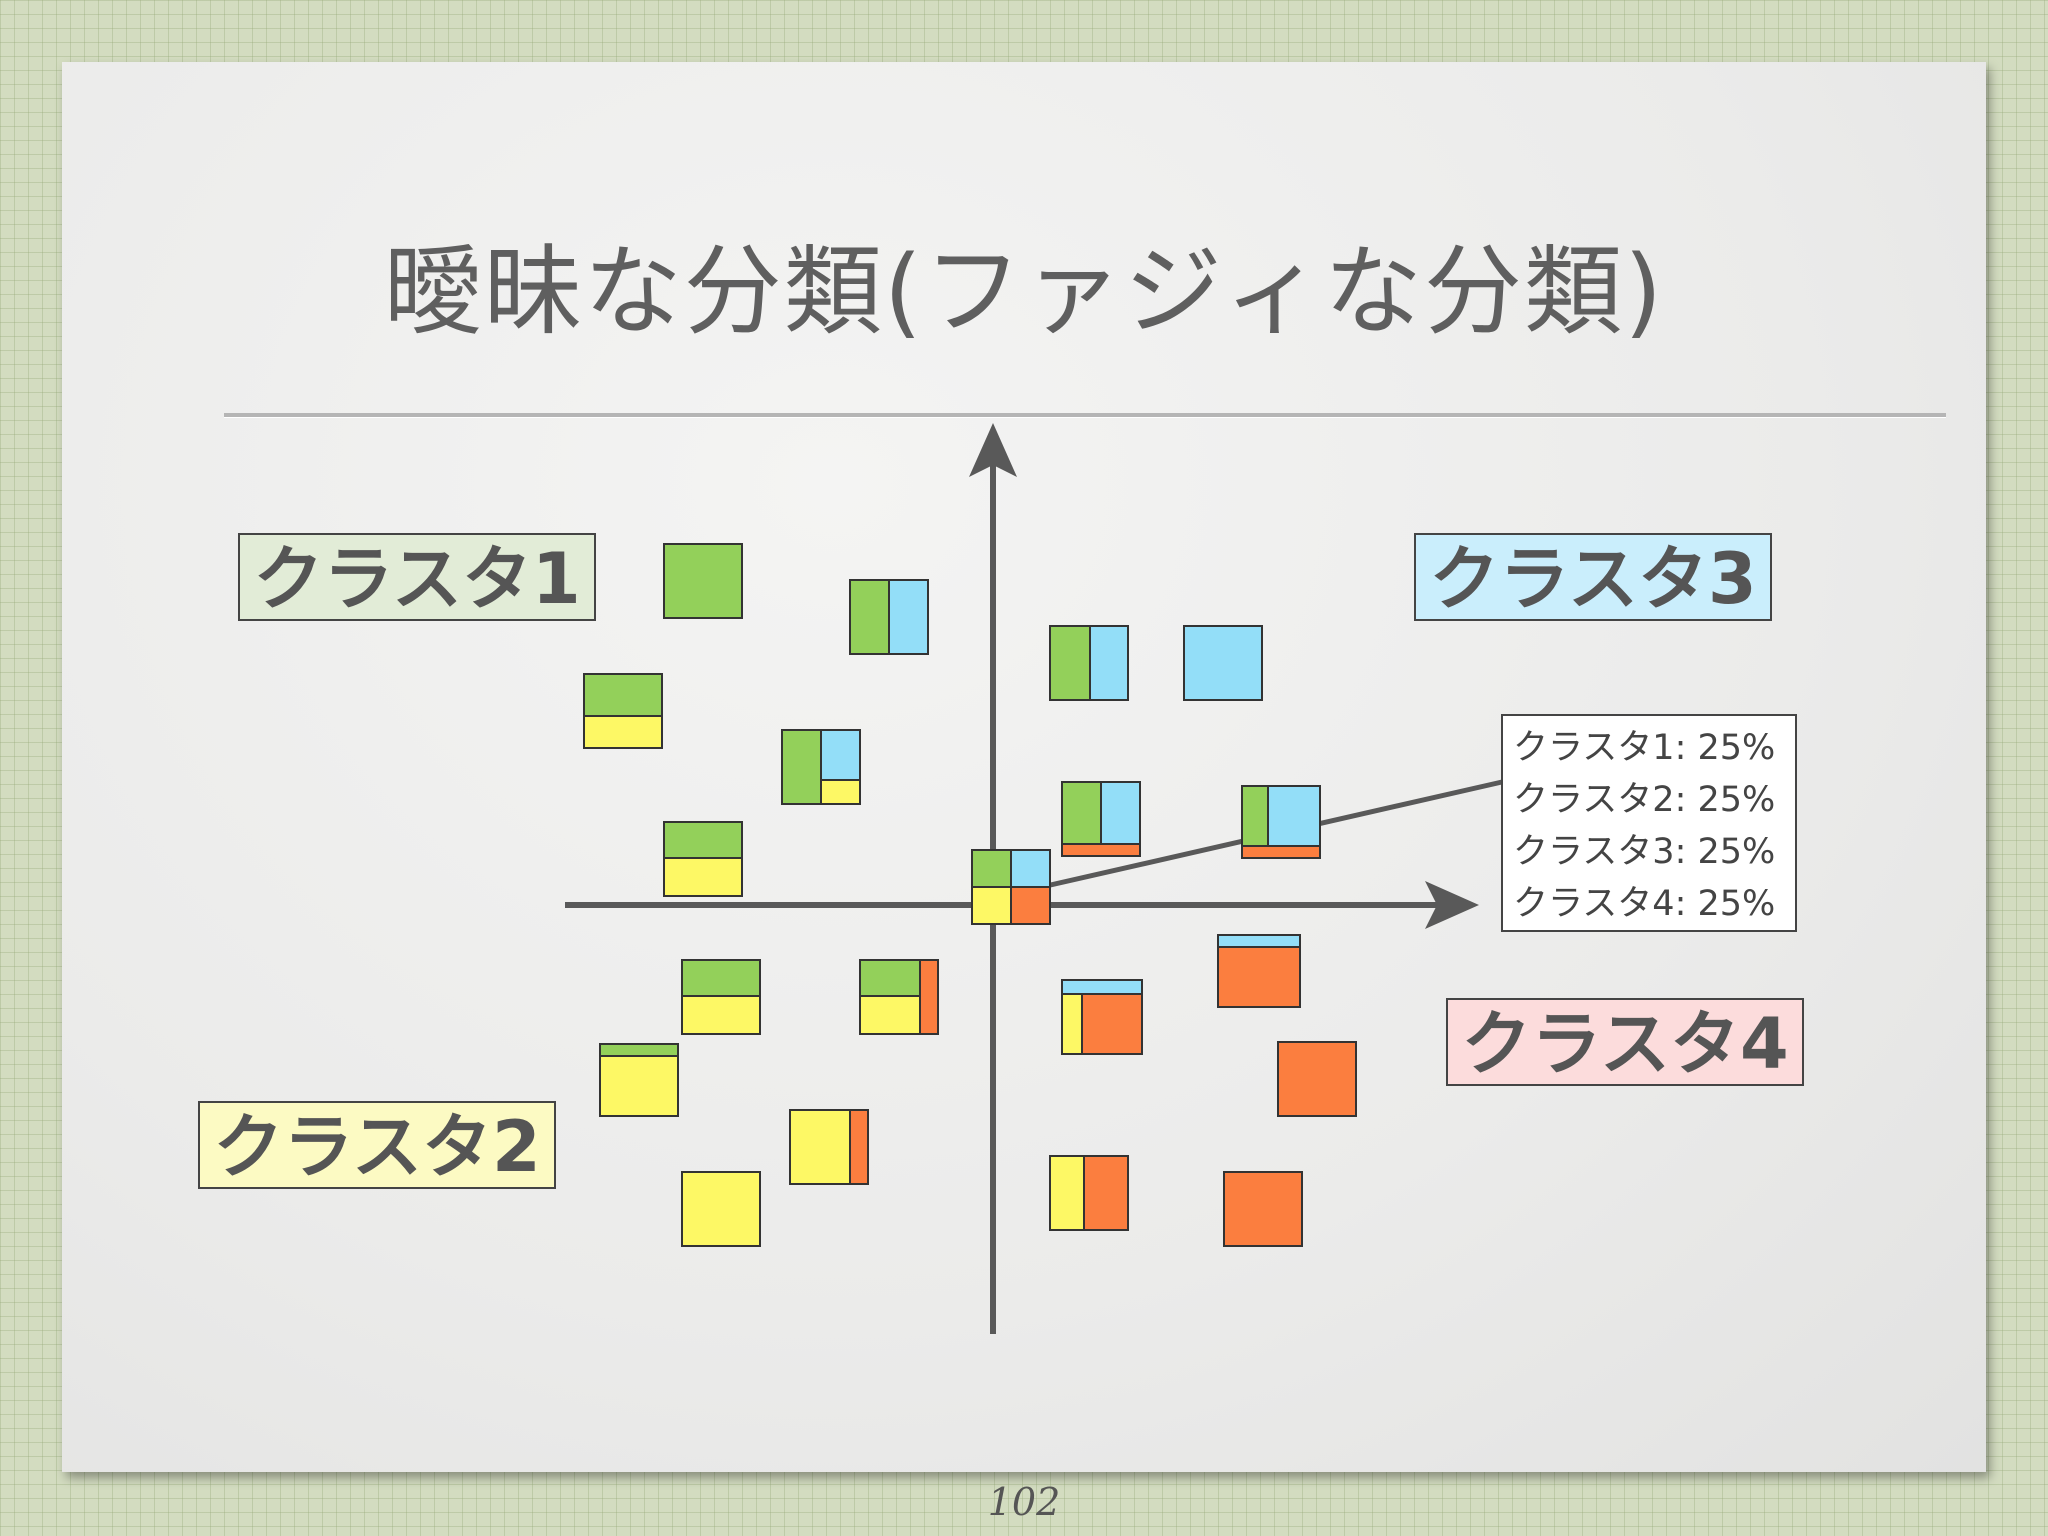 The image size is (2048, 1536). What do you see at coordinates (1024, 1502) in the screenshot?
I see `page-number: 102` at bounding box center [1024, 1502].